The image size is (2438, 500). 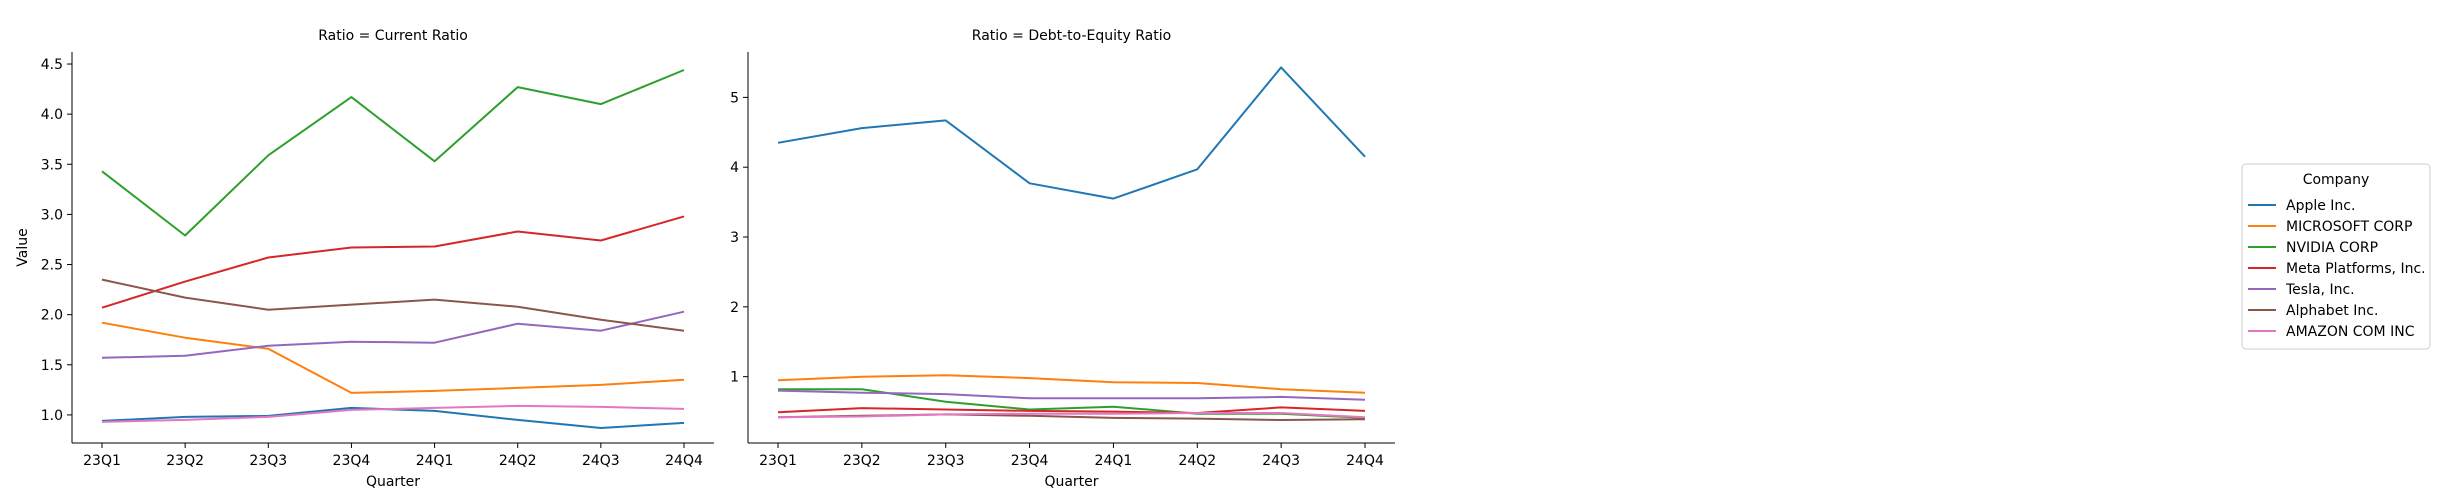 What do you see at coordinates (52, 416) in the screenshot?
I see `y-tick-label: 1.0` at bounding box center [52, 416].